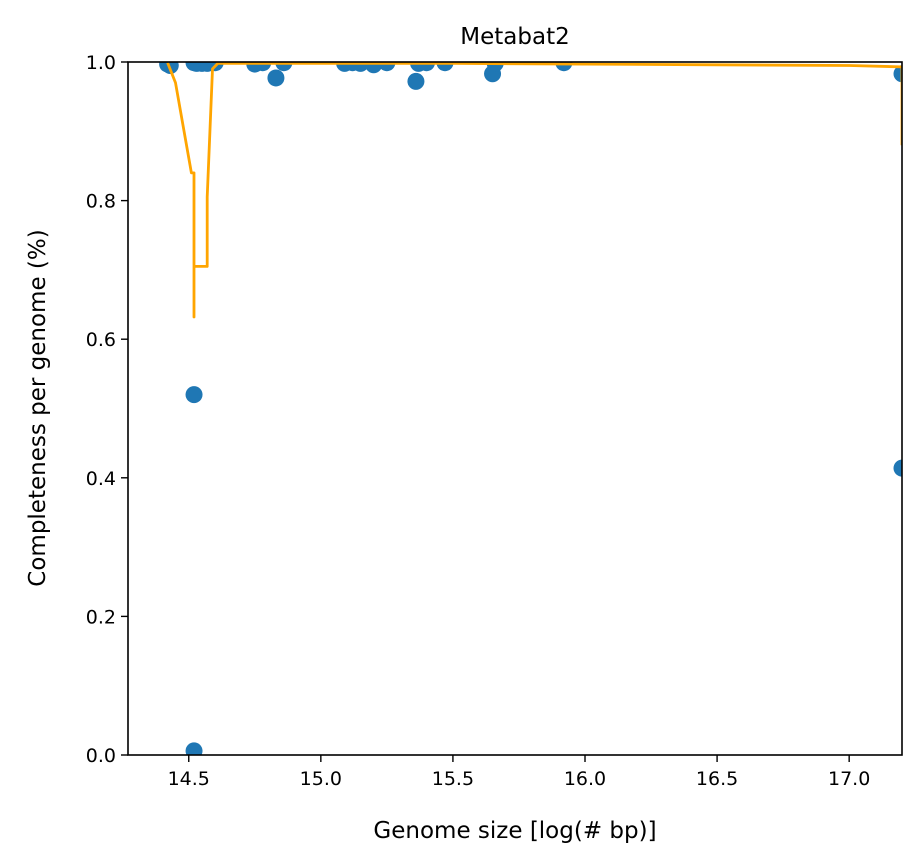 Image resolution: width=922 pixels, height=867 pixels. Describe the element at coordinates (717, 779) in the screenshot. I see `x-tick-label-4: 16.5` at that location.